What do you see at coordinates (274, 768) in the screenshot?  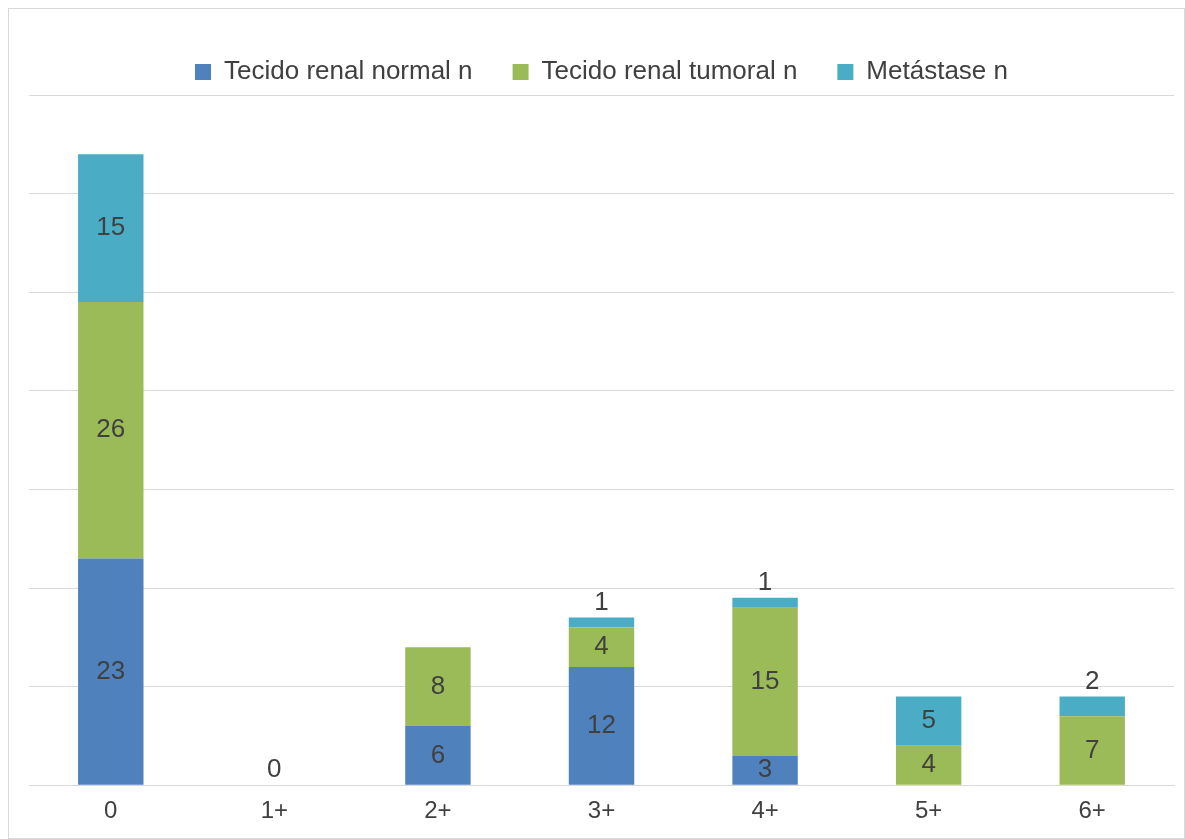 I see `data-label: 0` at bounding box center [274, 768].